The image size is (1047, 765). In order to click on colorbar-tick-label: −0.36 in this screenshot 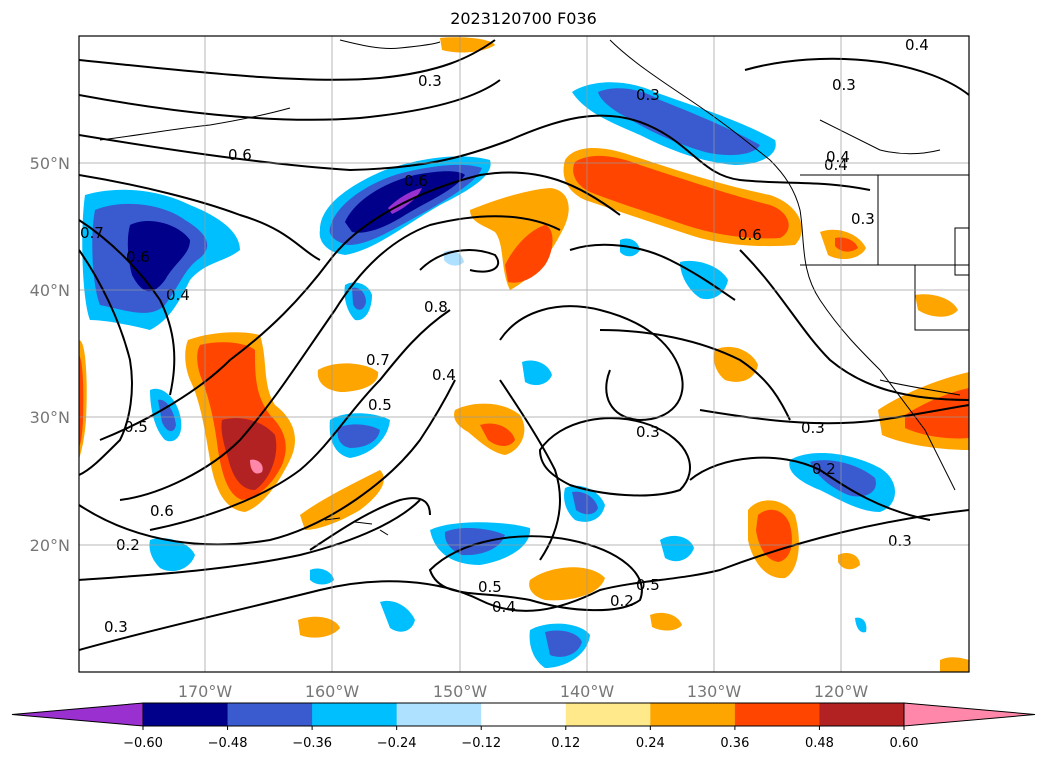, I will do `click(312, 743)`.